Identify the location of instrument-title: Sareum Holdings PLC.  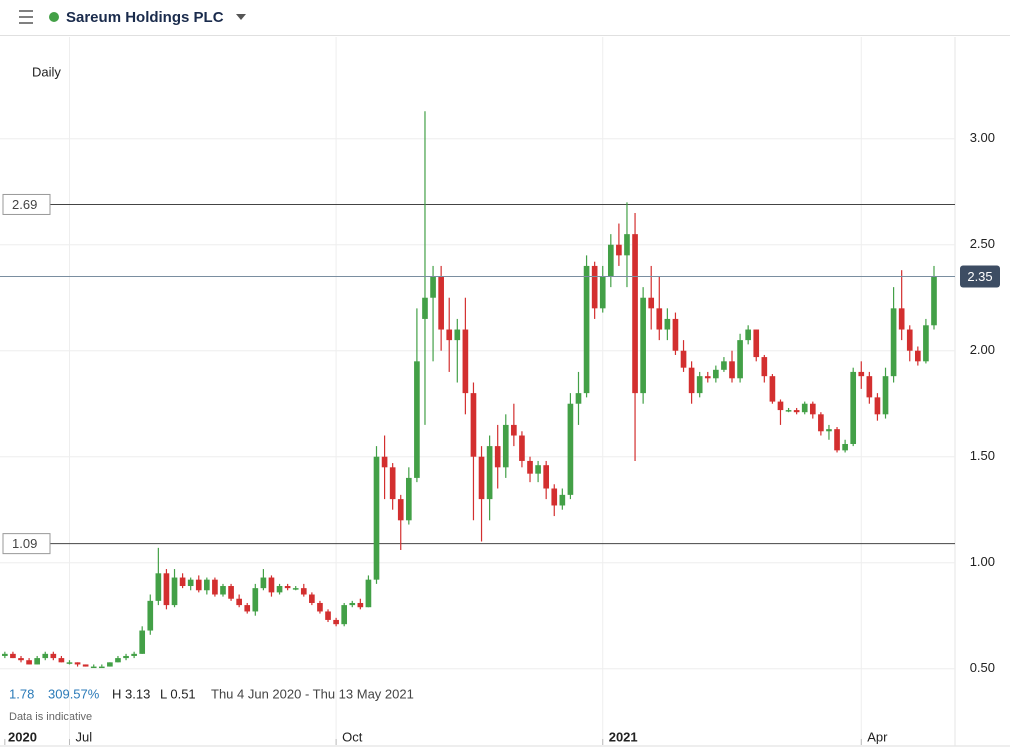
(145, 17).